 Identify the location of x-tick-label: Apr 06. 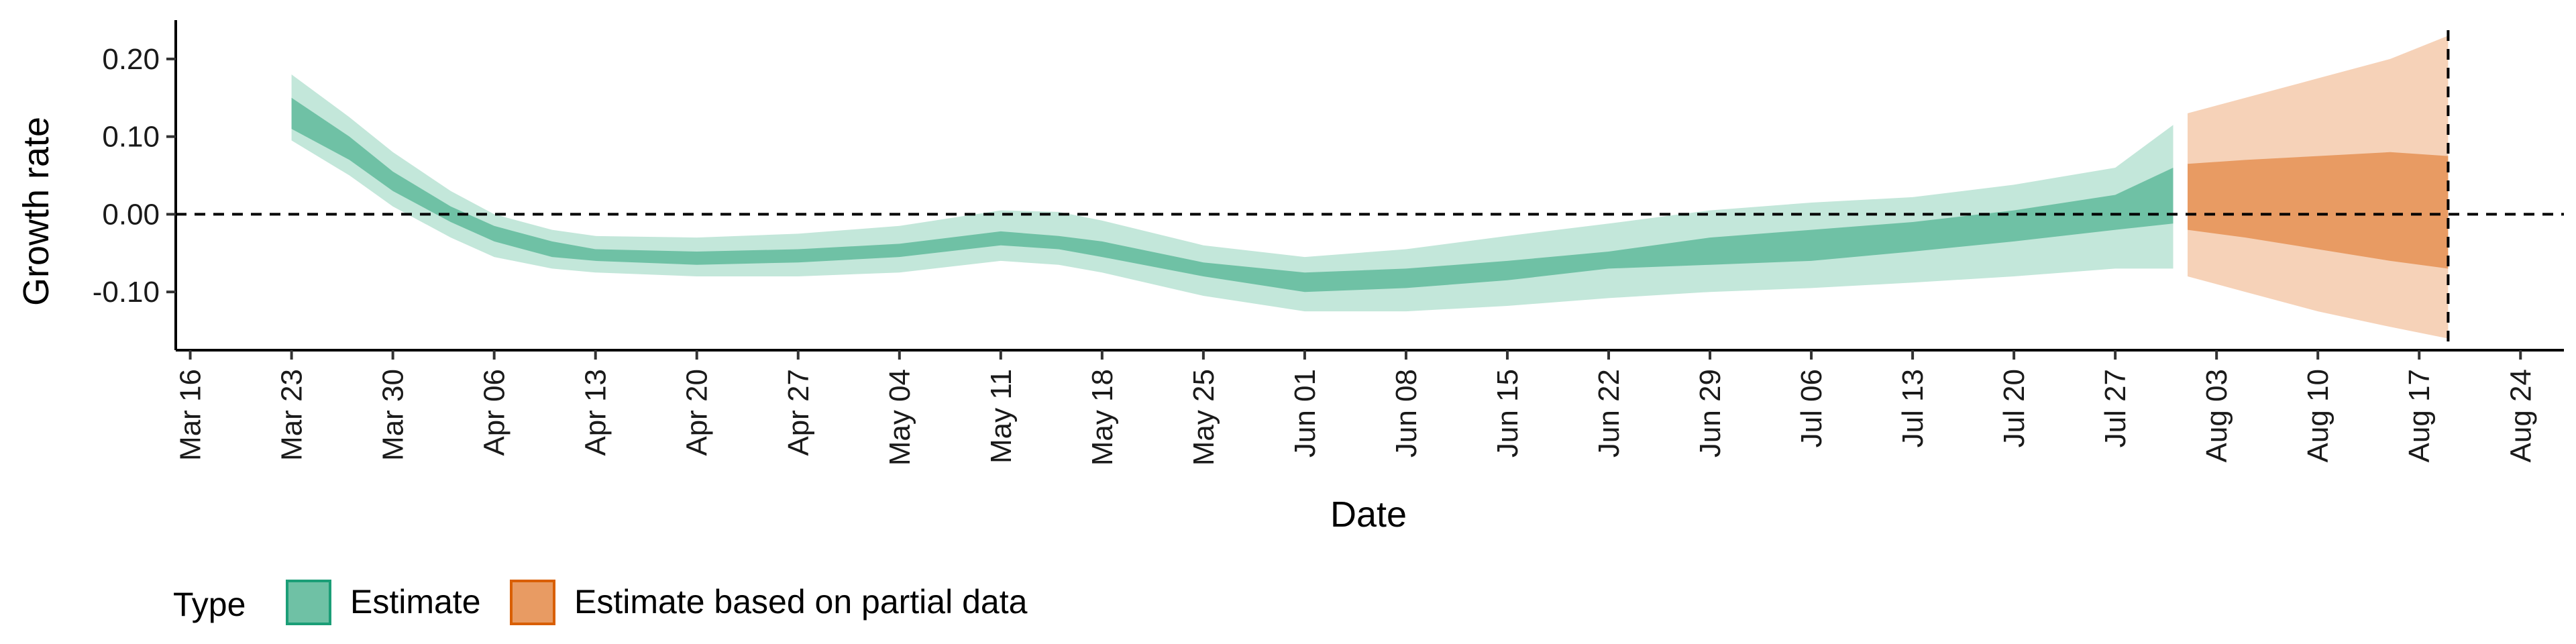
(494, 412).